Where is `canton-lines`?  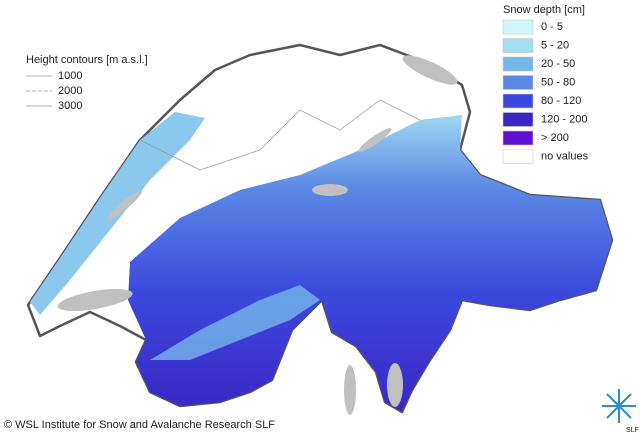 canton-lines is located at coordinates (280, 135).